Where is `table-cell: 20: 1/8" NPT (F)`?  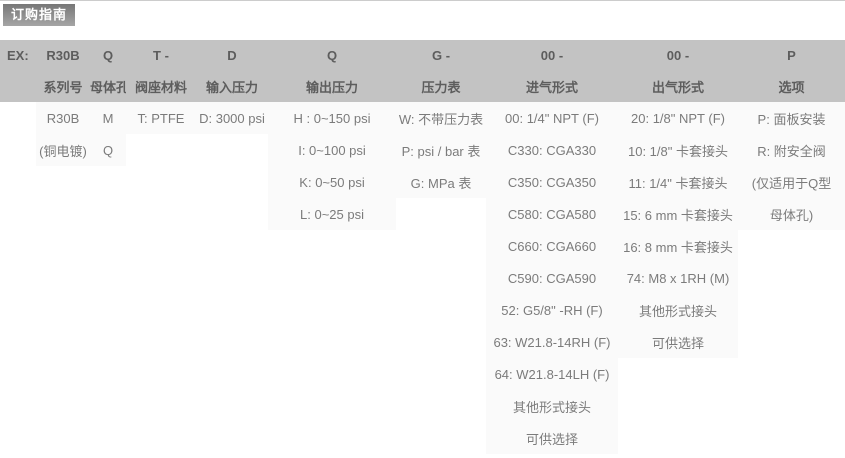 table-cell: 20: 1/8" NPT (F) is located at coordinates (678, 118).